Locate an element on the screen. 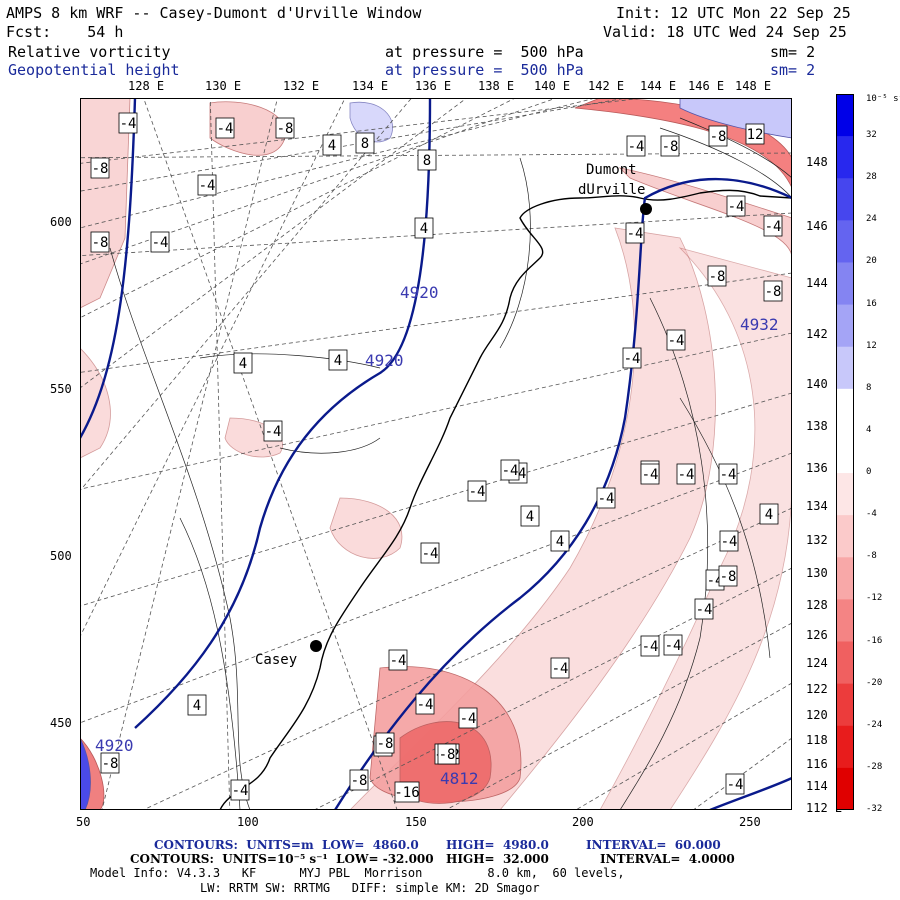 The width and height of the screenshot is (900, 900). field2-name: Geopotential height is located at coordinates (94, 70).